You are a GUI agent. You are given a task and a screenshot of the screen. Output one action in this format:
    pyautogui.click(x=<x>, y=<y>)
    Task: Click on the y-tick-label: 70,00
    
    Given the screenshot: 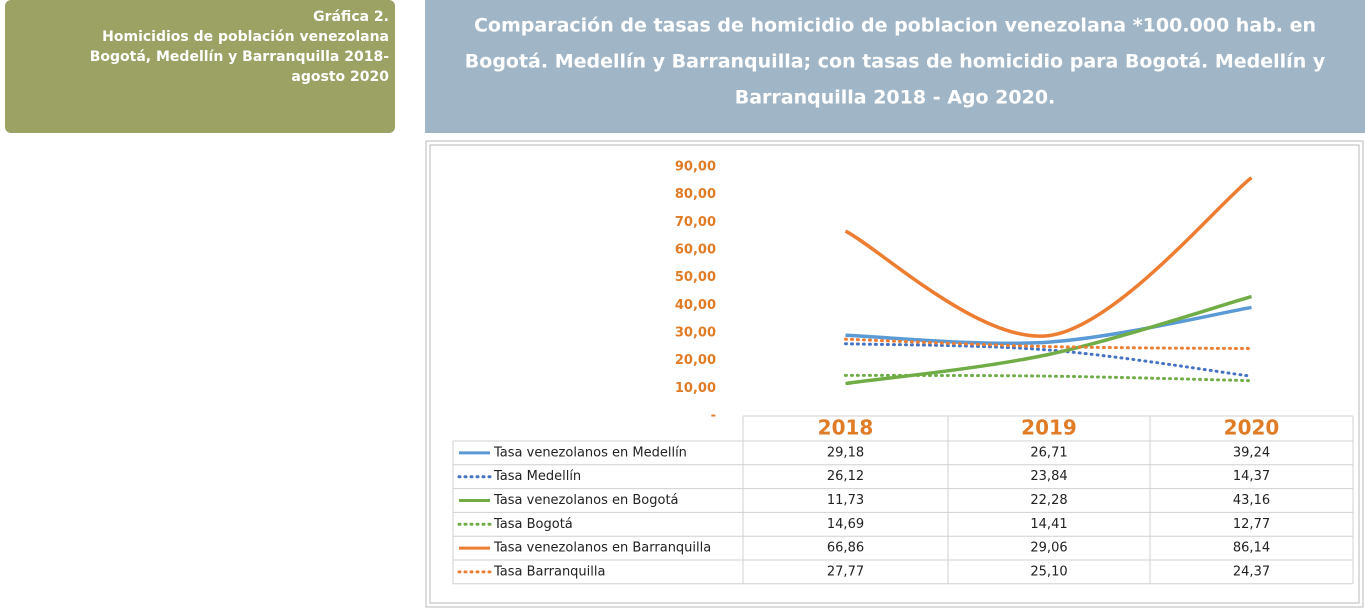 What is the action you would take?
    pyautogui.click(x=695, y=222)
    